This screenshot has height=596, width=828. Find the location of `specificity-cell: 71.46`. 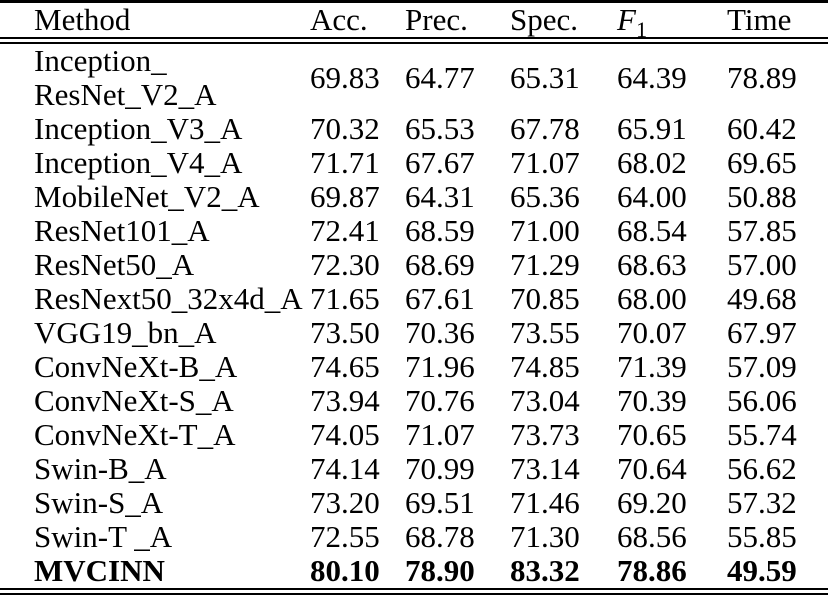

specificity-cell: 71.46 is located at coordinates (545, 502).